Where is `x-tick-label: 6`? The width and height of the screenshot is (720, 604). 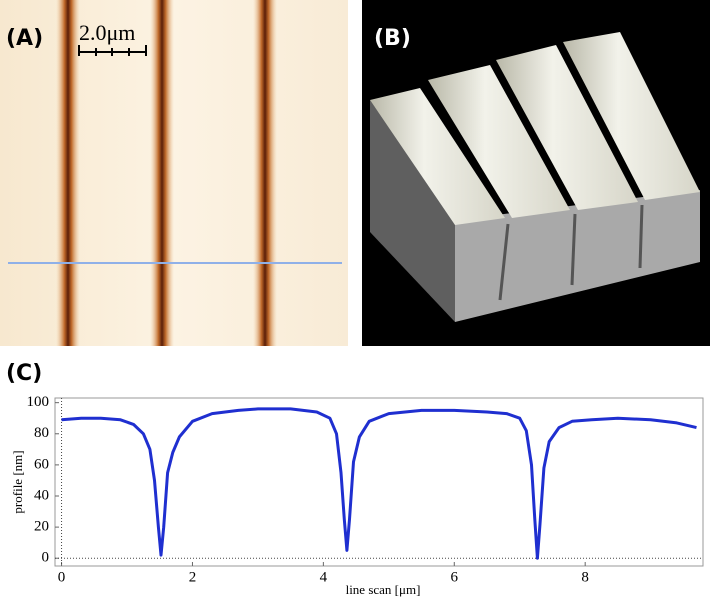 x-tick-label: 6 is located at coordinates (455, 577).